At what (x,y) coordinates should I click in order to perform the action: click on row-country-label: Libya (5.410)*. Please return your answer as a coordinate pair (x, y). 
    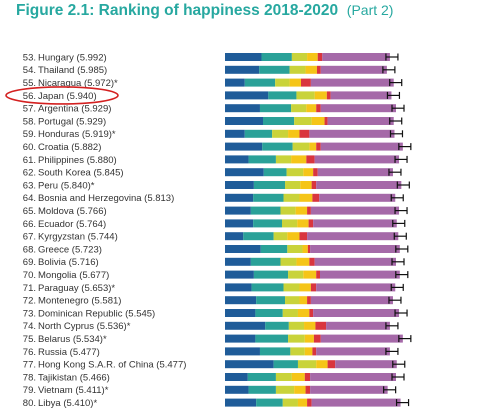
    Looking at the image, I should click on (67, 403).